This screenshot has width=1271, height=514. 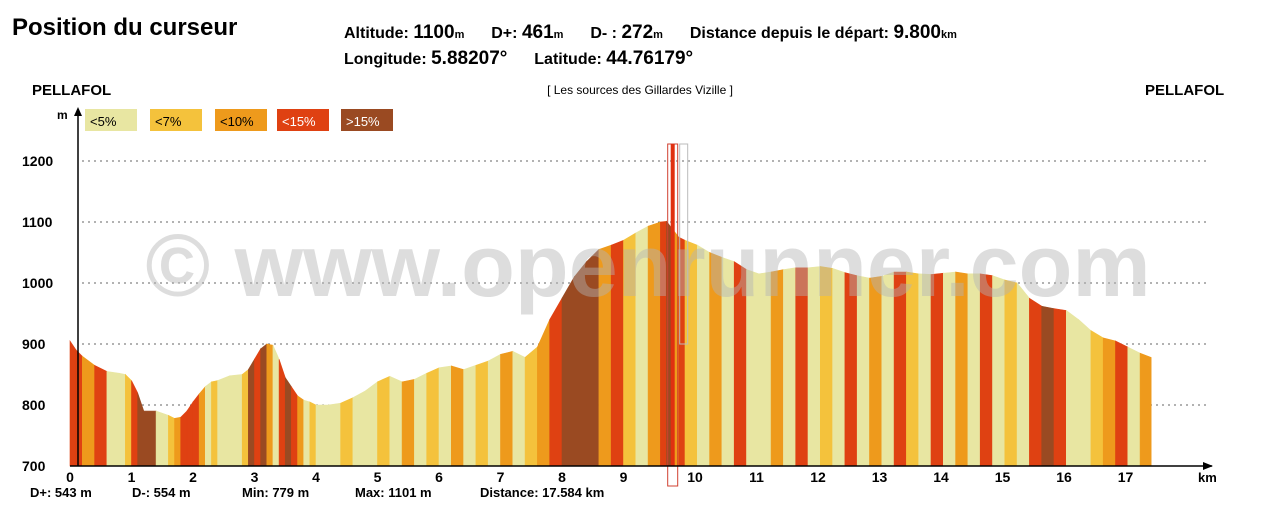 What do you see at coordinates (316, 477) in the screenshot?
I see `x-tick-label: 4` at bounding box center [316, 477].